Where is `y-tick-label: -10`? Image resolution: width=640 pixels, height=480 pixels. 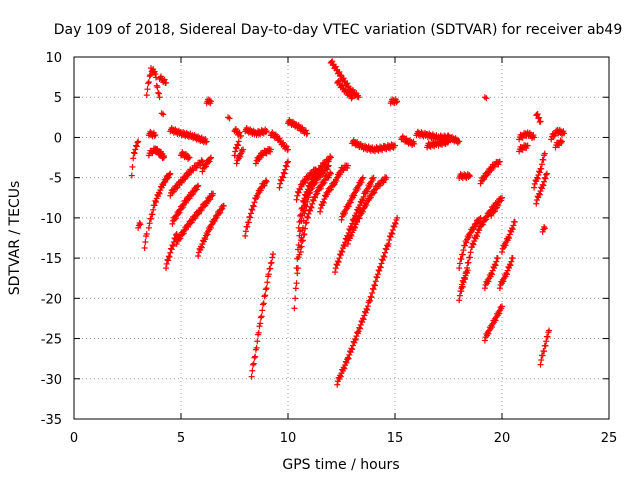 y-tick-label: -10 is located at coordinates (51, 219).